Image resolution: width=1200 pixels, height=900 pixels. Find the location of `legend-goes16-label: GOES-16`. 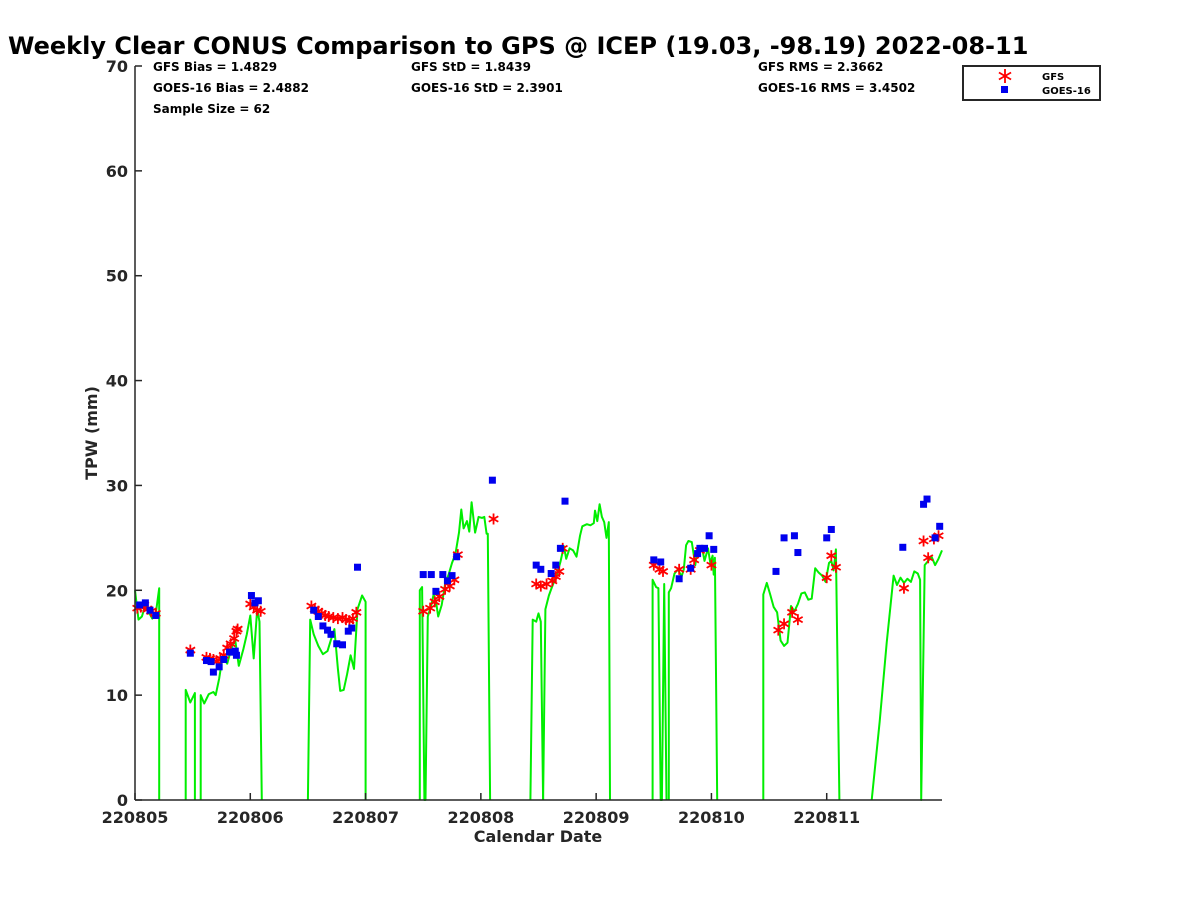

legend-goes16-label: GOES-16 is located at coordinates (1066, 91).